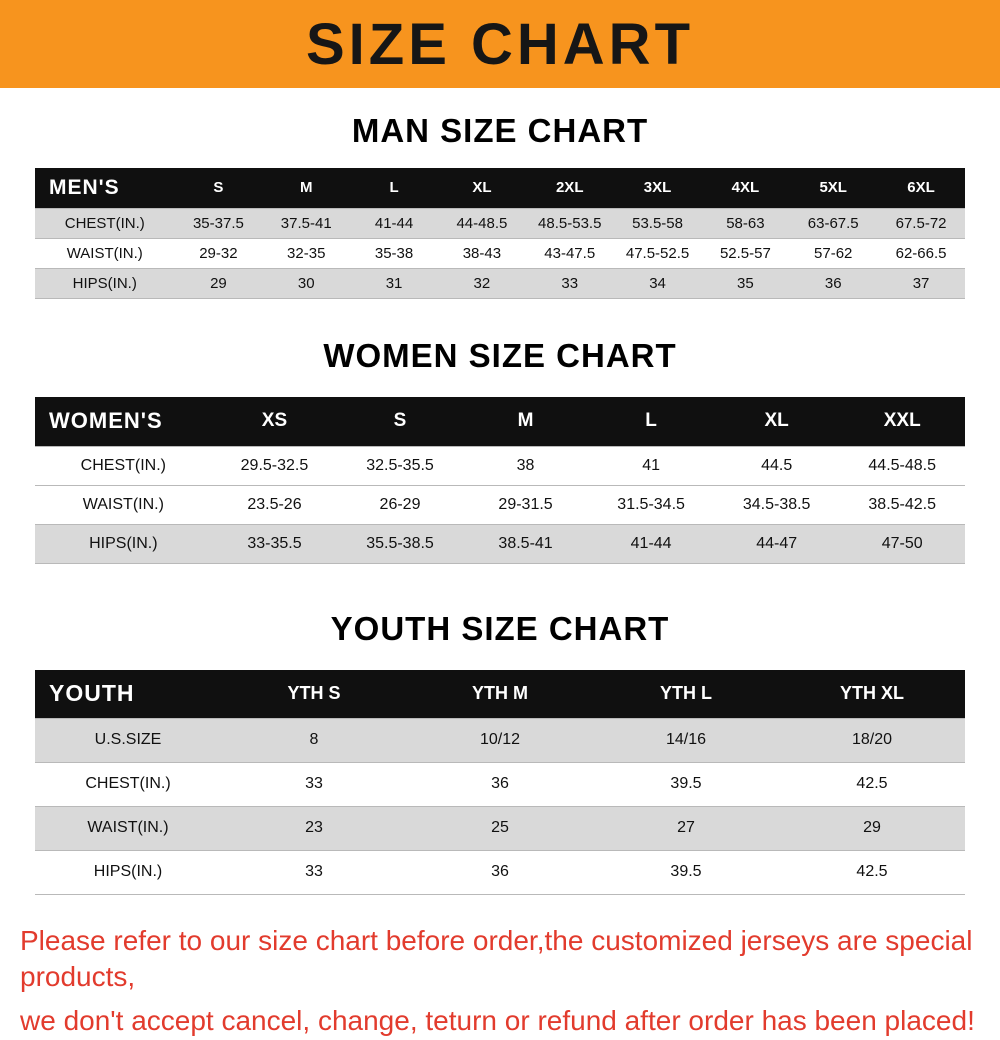 This screenshot has height=1040, width=1000. I want to click on value-cell: 23, so click(314, 827).